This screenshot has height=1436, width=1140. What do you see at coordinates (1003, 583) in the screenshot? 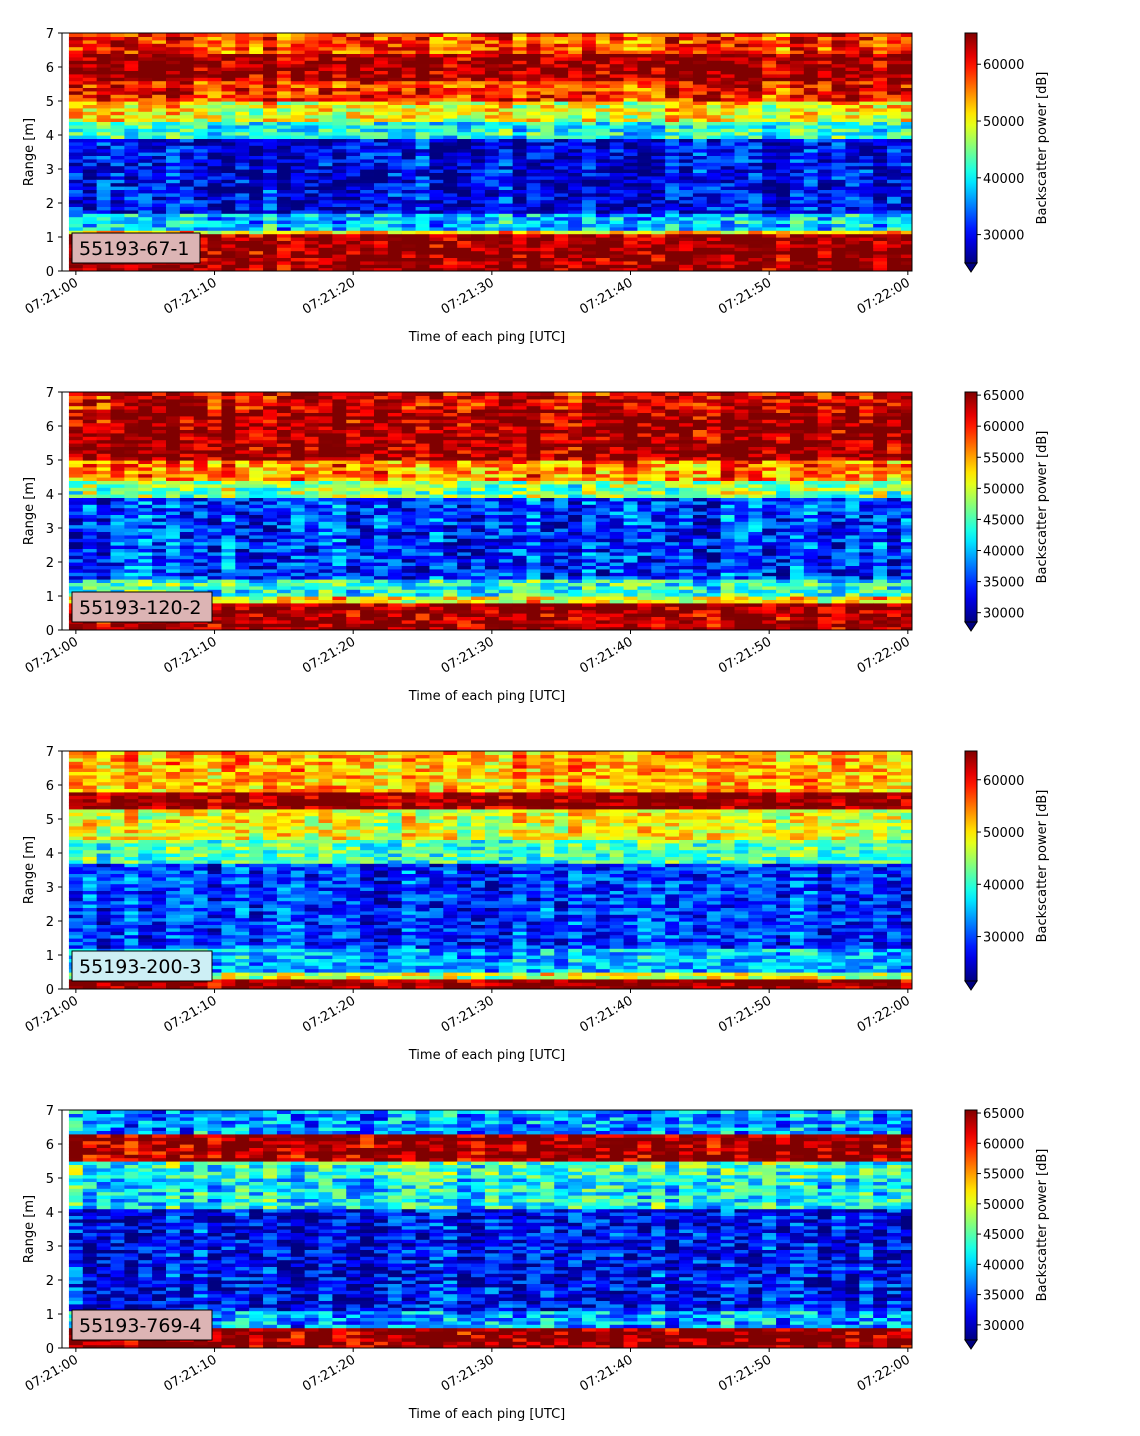
I see `colorbar-tick-label: 35000` at bounding box center [1003, 583].